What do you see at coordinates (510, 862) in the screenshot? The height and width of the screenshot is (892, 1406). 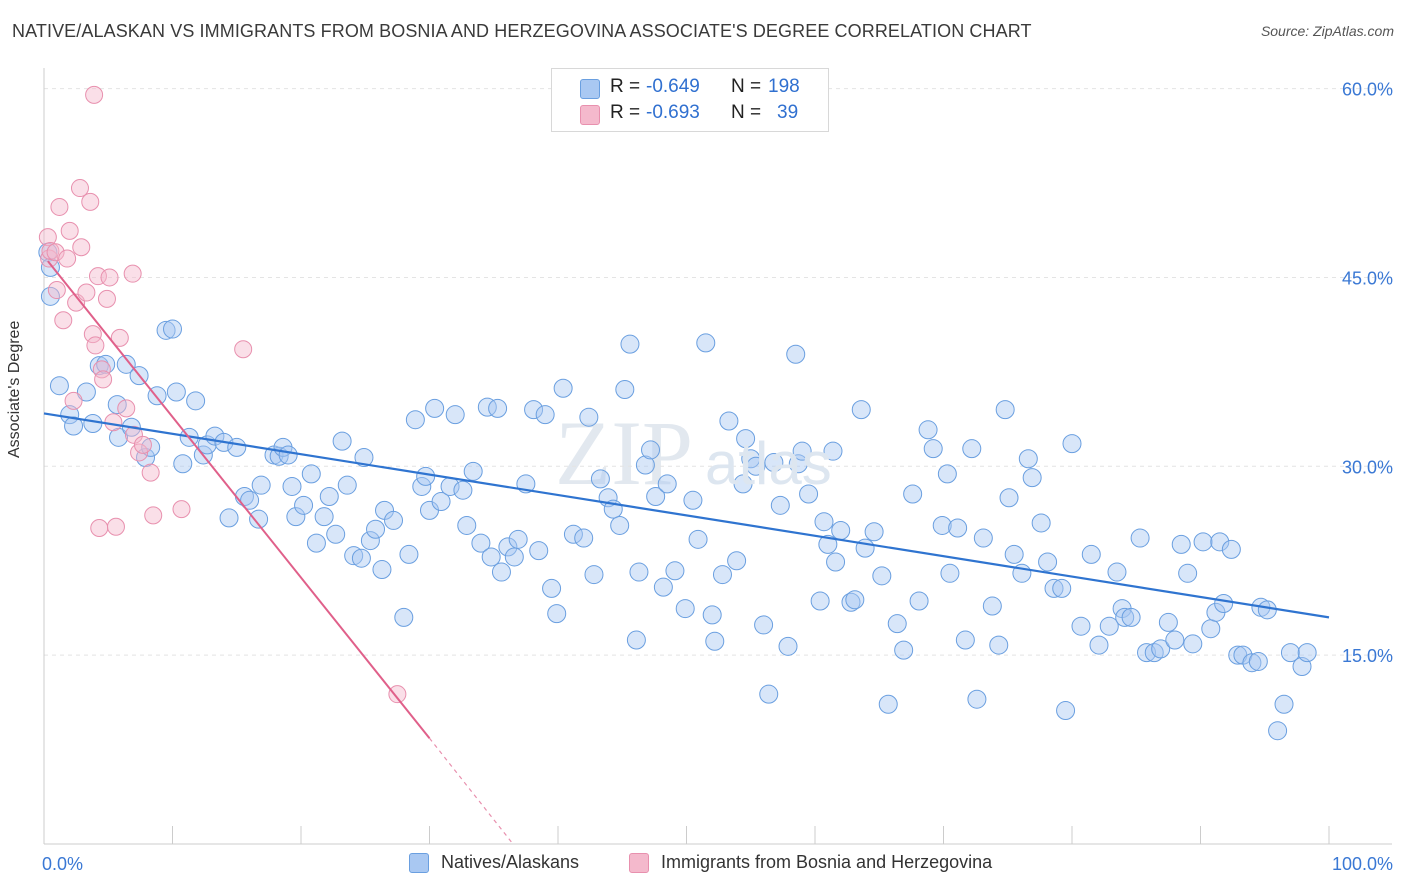 I see `bottom-legend-label: Natives/Alaskans` at bounding box center [510, 862].